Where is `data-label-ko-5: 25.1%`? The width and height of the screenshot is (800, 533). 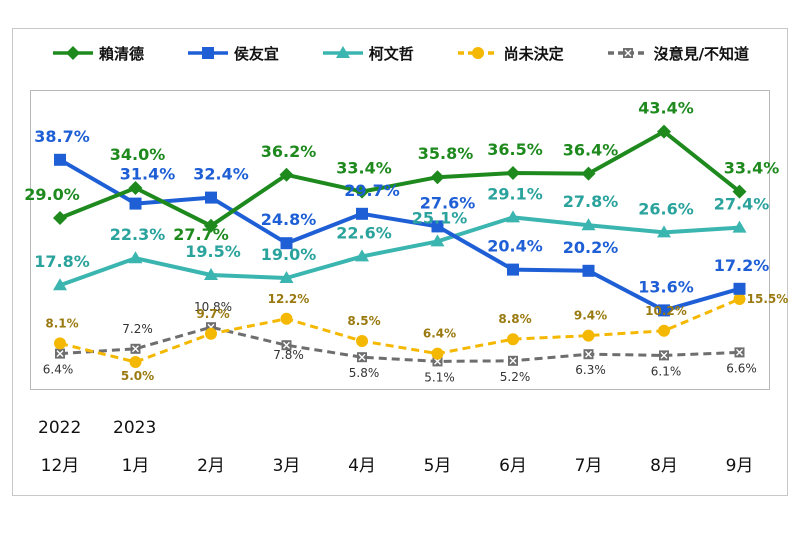
data-label-ko-5: 25.1% is located at coordinates (440, 217).